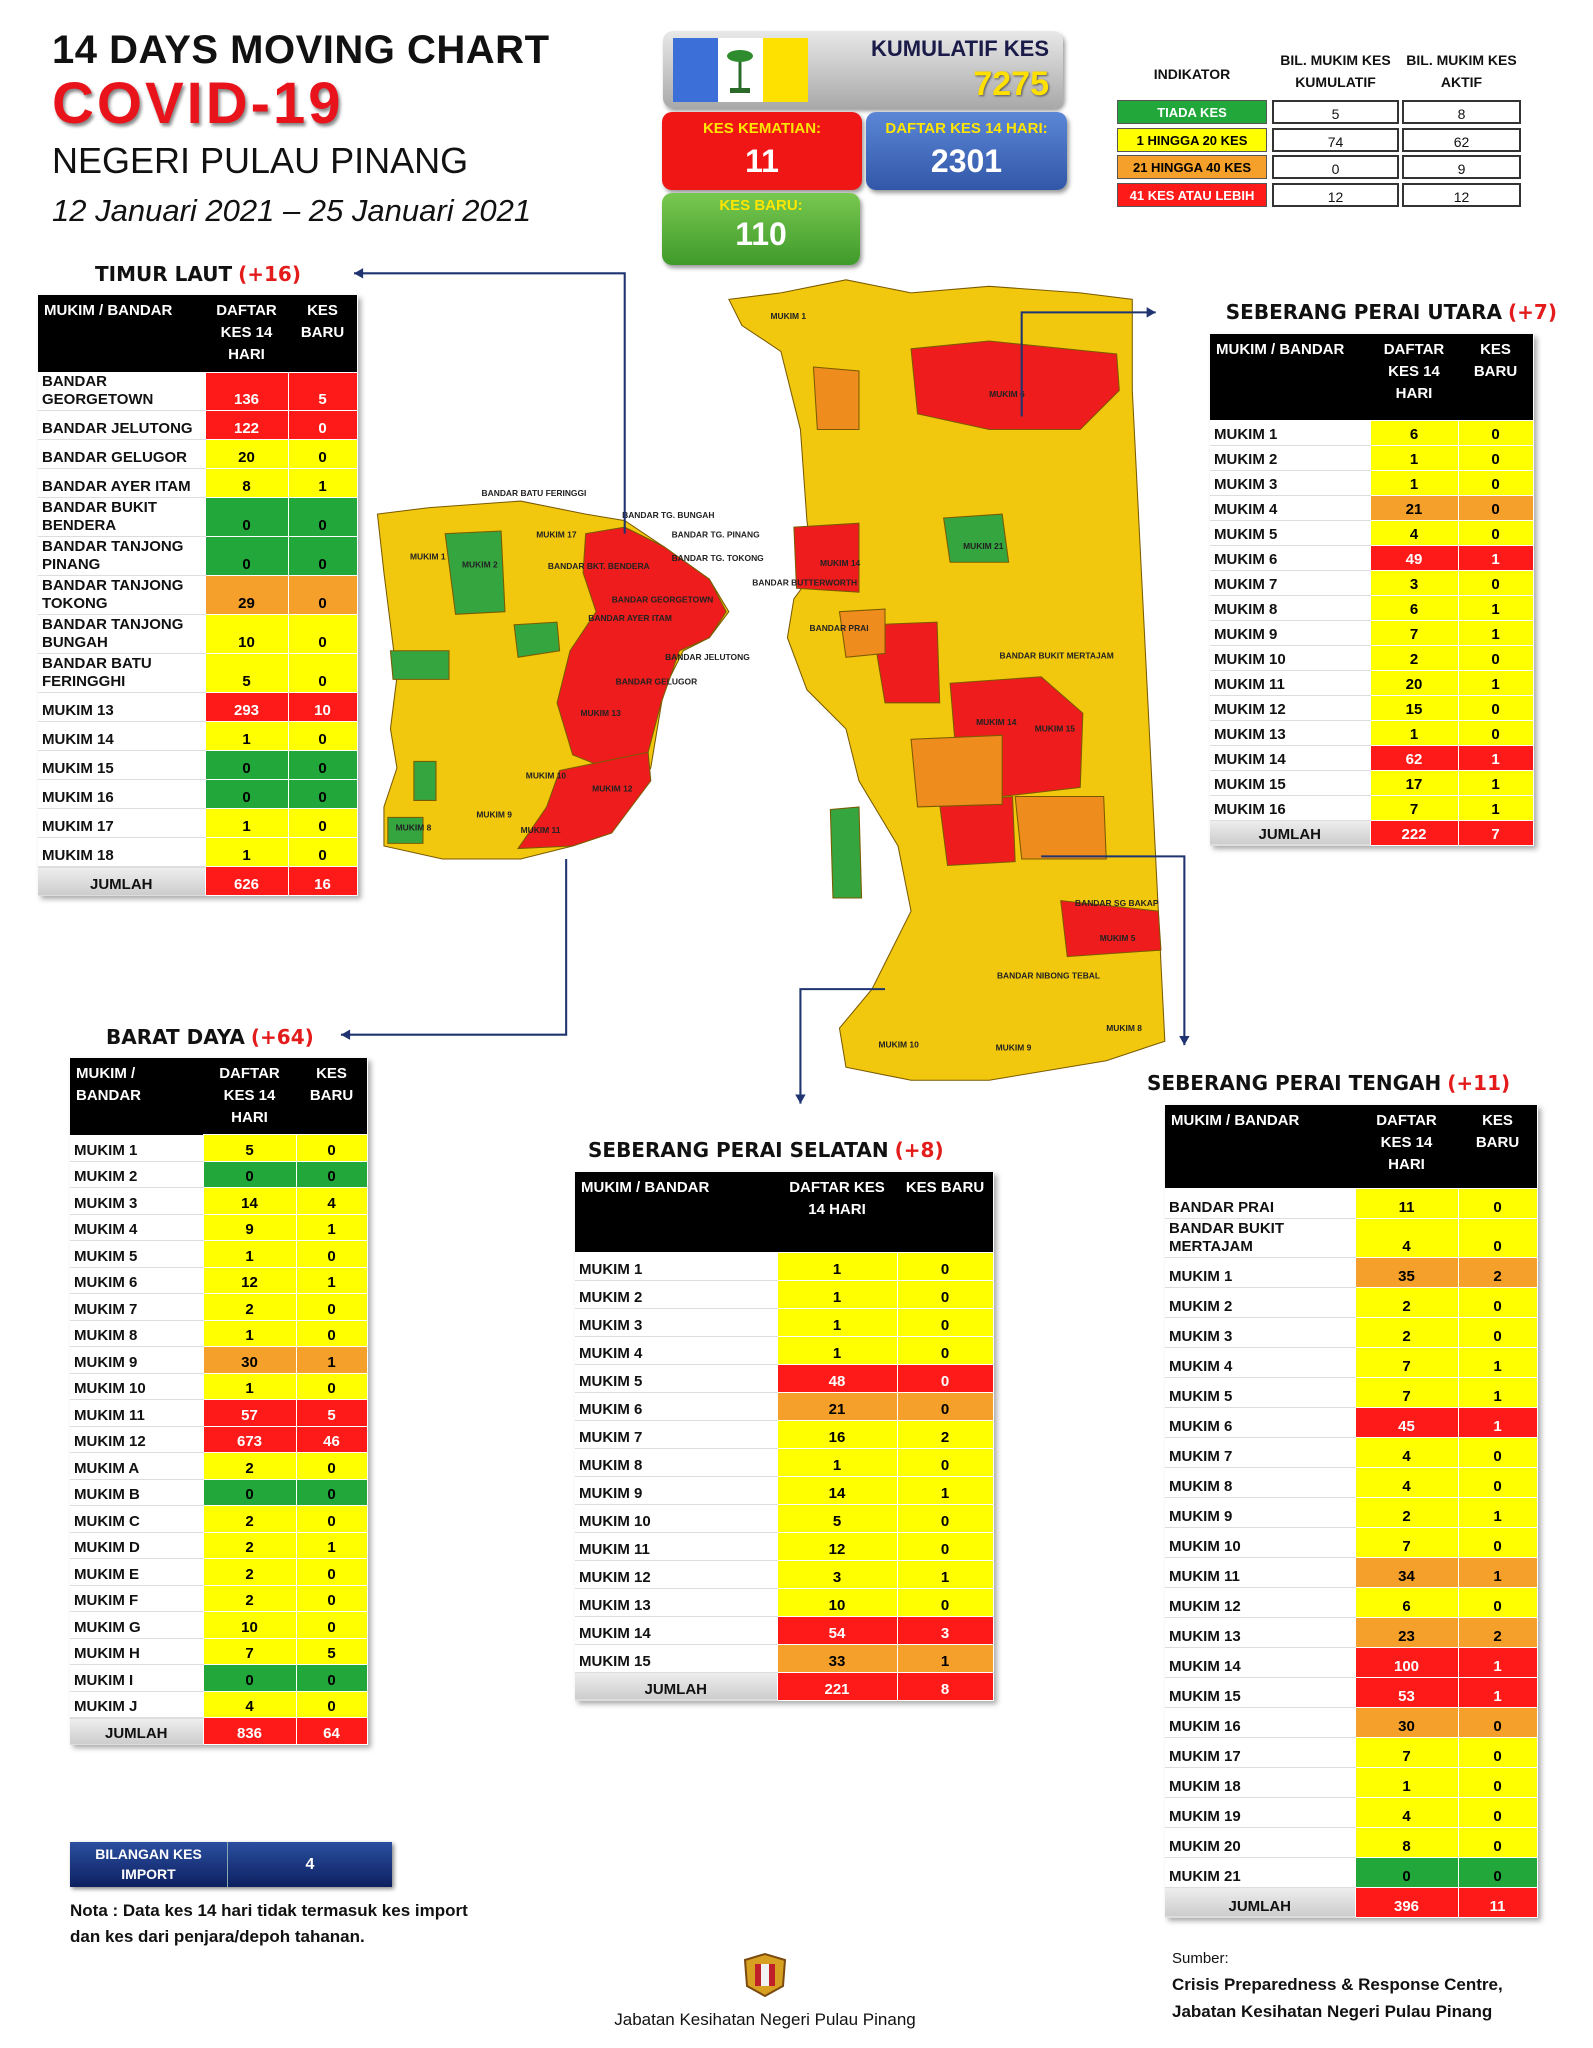 The width and height of the screenshot is (1593, 2048). What do you see at coordinates (246, 454) in the screenshot?
I see `row-value: 20` at bounding box center [246, 454].